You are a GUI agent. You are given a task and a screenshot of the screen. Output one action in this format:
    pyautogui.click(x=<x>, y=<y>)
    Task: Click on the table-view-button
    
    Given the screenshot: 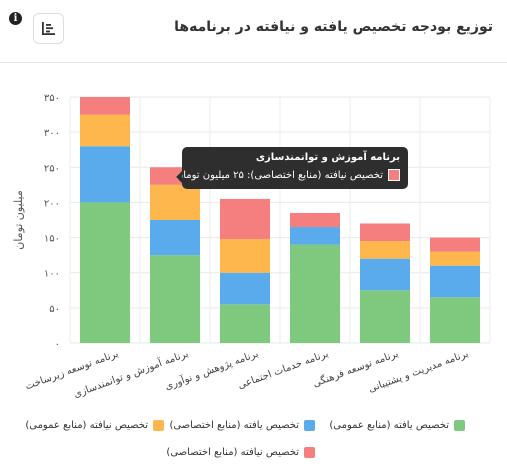 What is the action you would take?
    pyautogui.click(x=48, y=28)
    